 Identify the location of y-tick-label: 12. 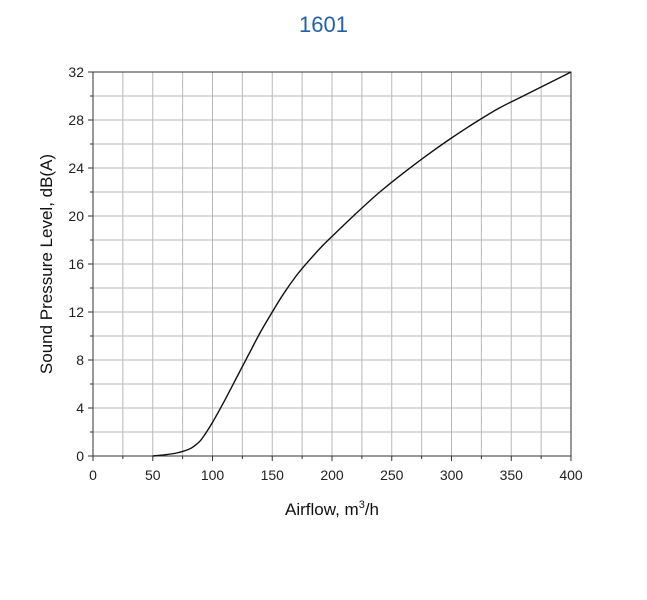
(76, 312).